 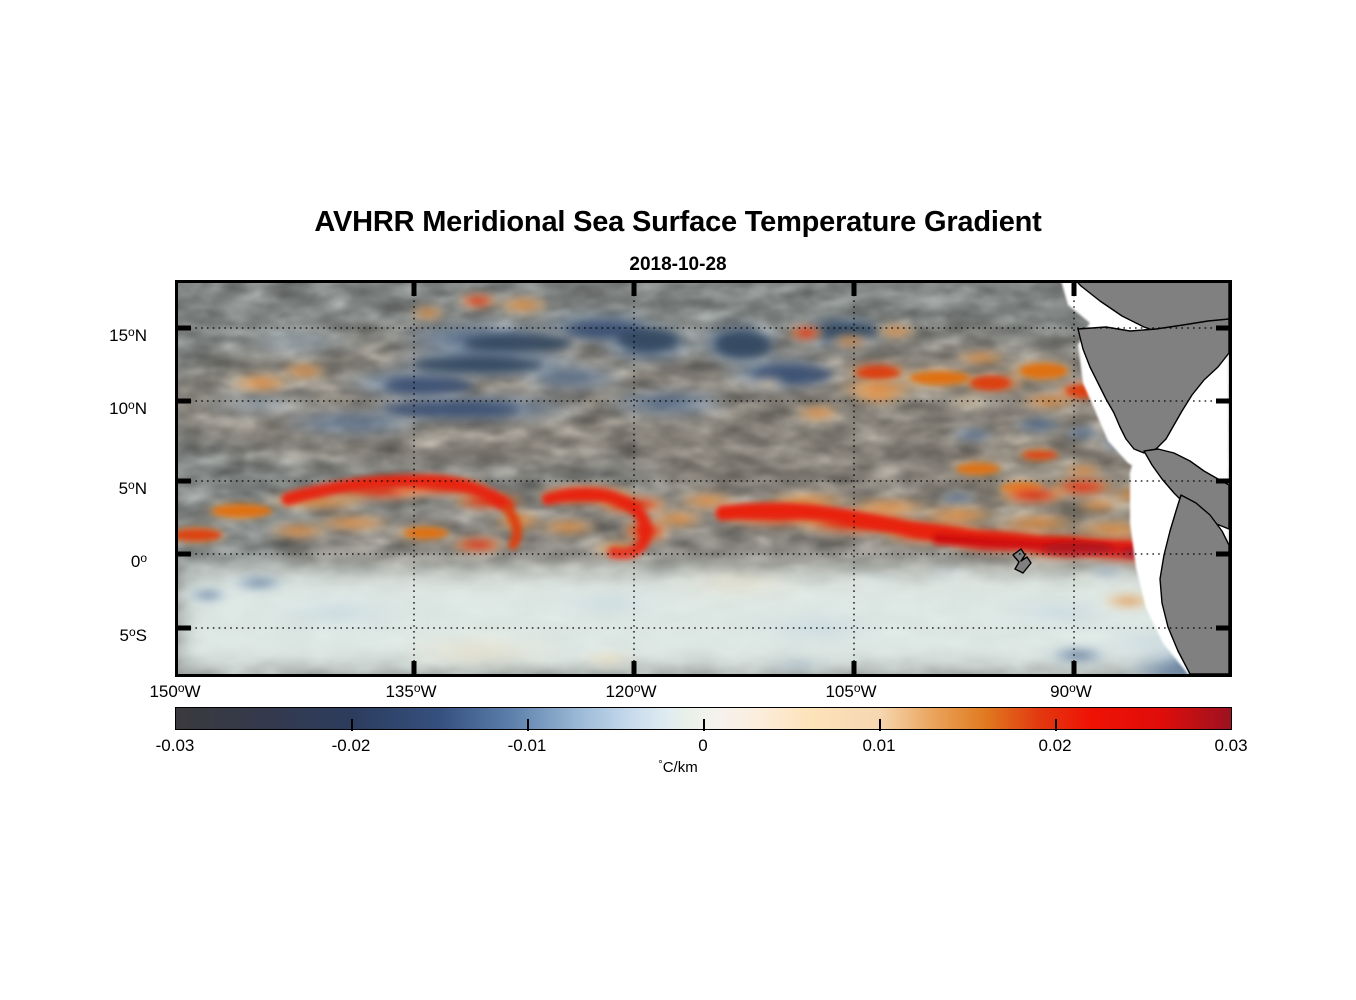 I want to click on colorbar-tick-label: 0.03, so click(x=1231, y=745).